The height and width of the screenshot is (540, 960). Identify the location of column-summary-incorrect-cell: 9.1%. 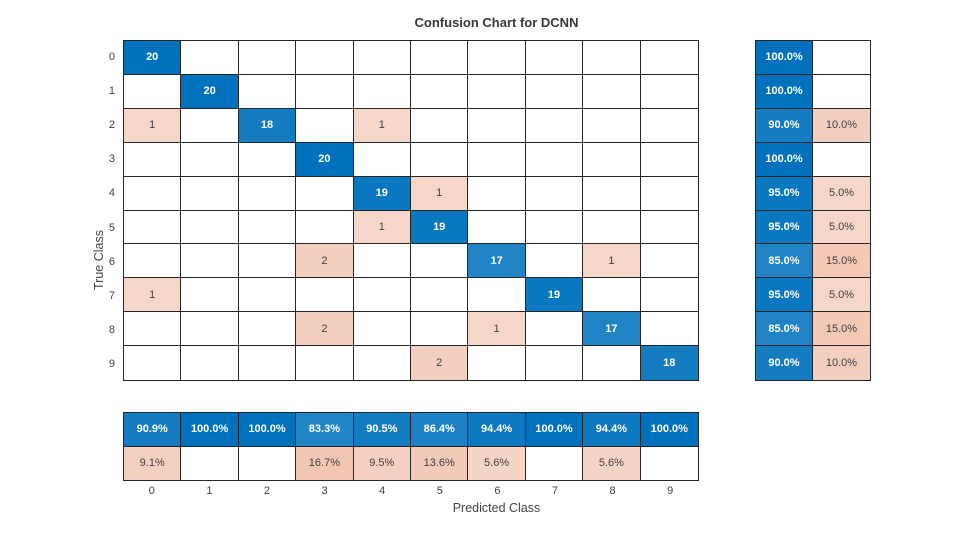
(153, 463).